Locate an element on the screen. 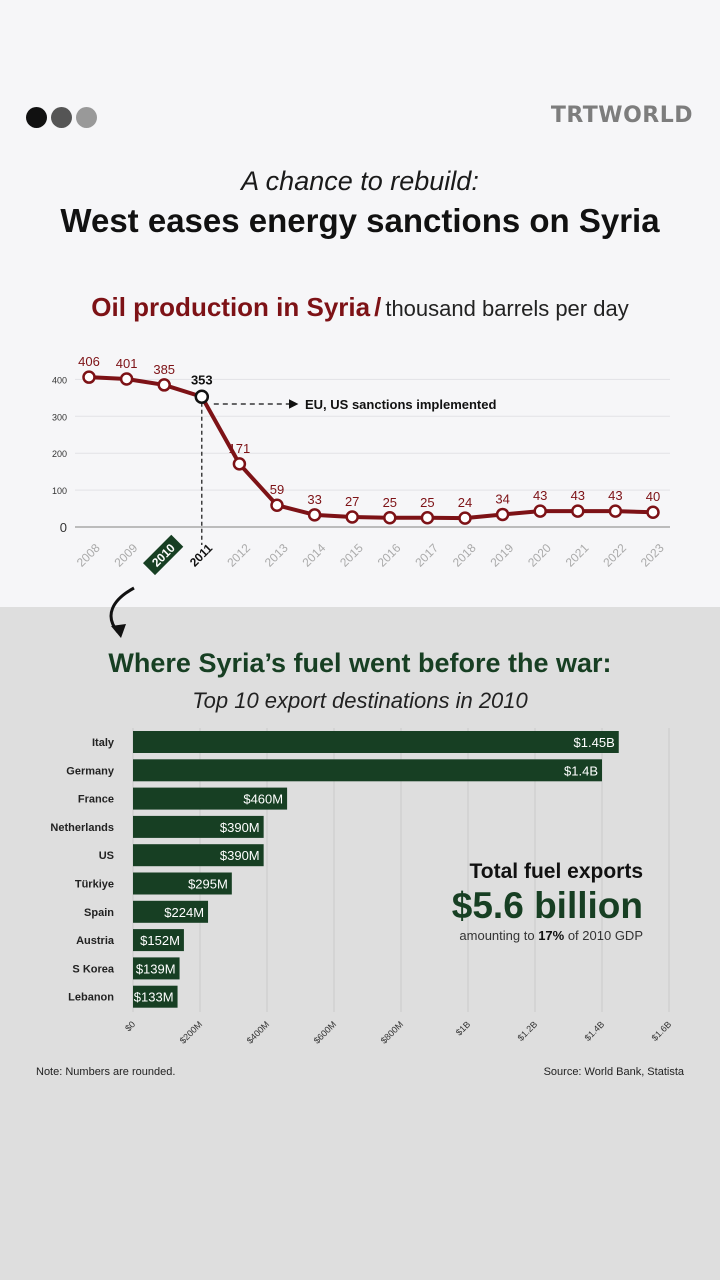  exports-x-tick: $600M is located at coordinates (325, 1032).